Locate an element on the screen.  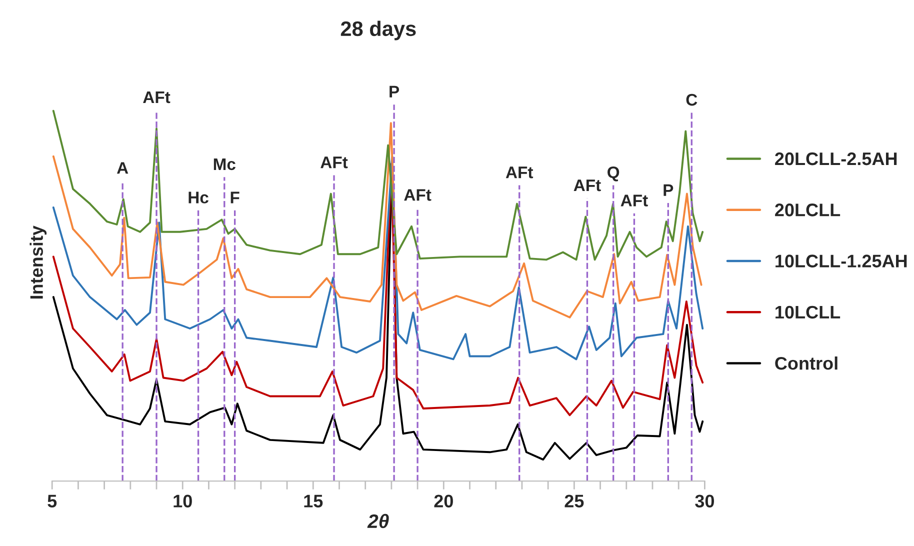
ref-line-label: Mc is located at coordinates (225, 164).